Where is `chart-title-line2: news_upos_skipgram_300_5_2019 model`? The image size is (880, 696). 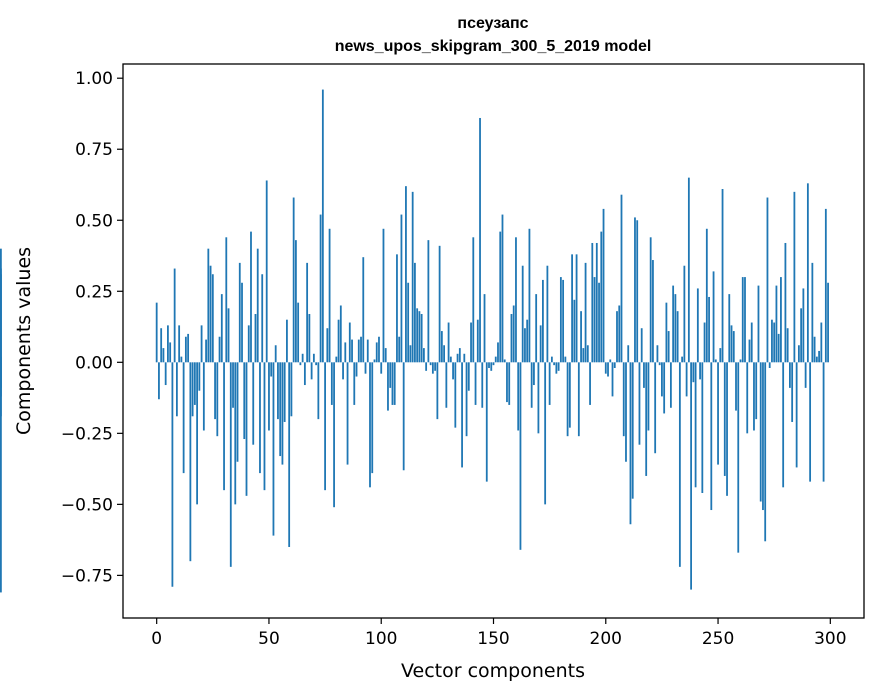 chart-title-line2: news_upos_skipgram_300_5_2019 model is located at coordinates (493, 46).